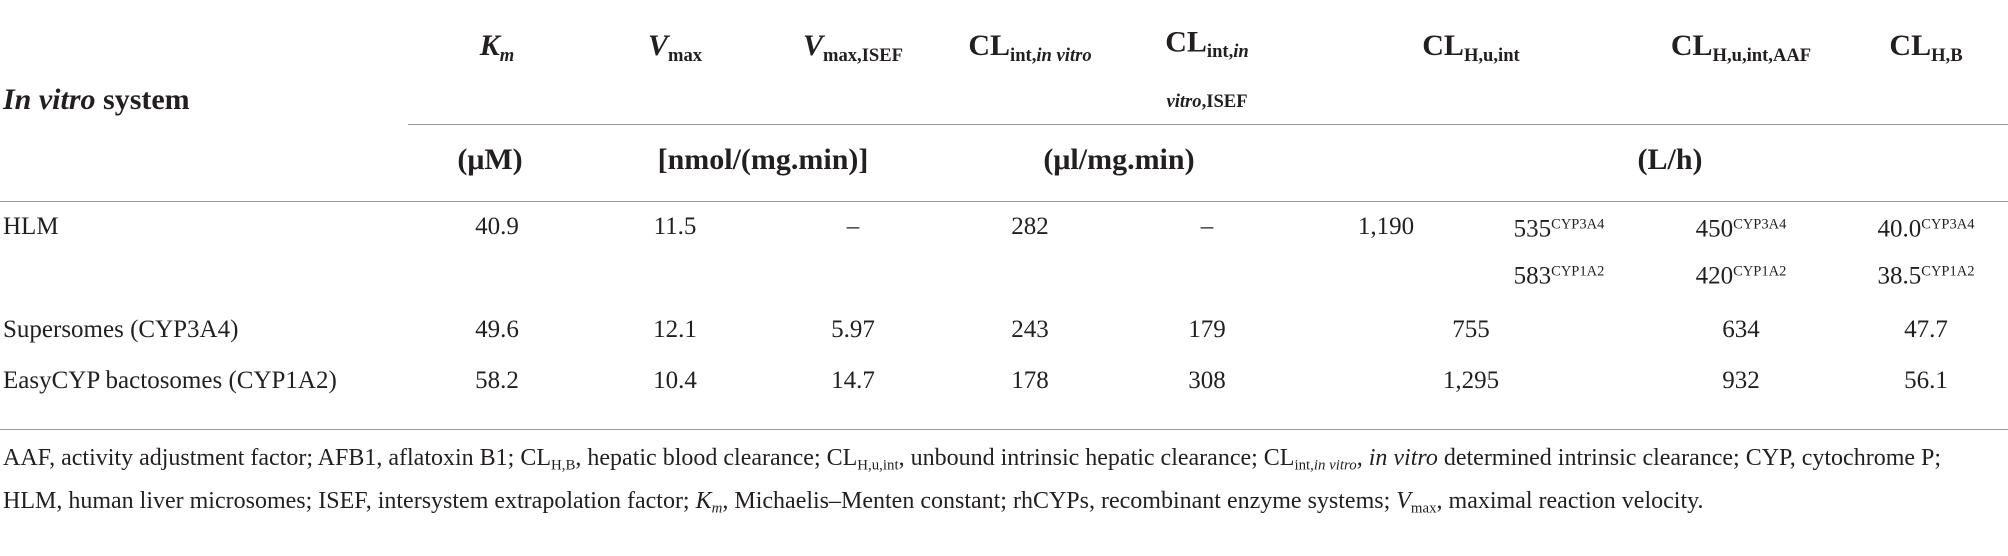 This screenshot has height=556, width=2008. What do you see at coordinates (1207, 329) in the screenshot?
I see `table-cell: 179` at bounding box center [1207, 329].